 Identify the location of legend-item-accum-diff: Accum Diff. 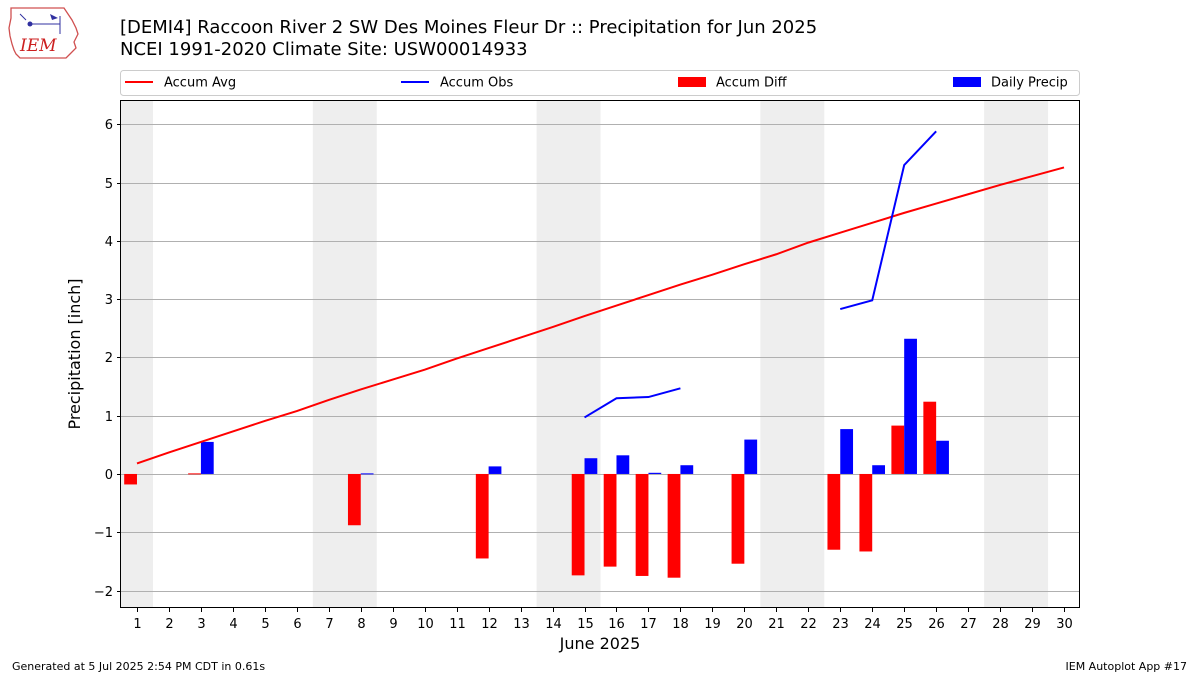
(733, 83).